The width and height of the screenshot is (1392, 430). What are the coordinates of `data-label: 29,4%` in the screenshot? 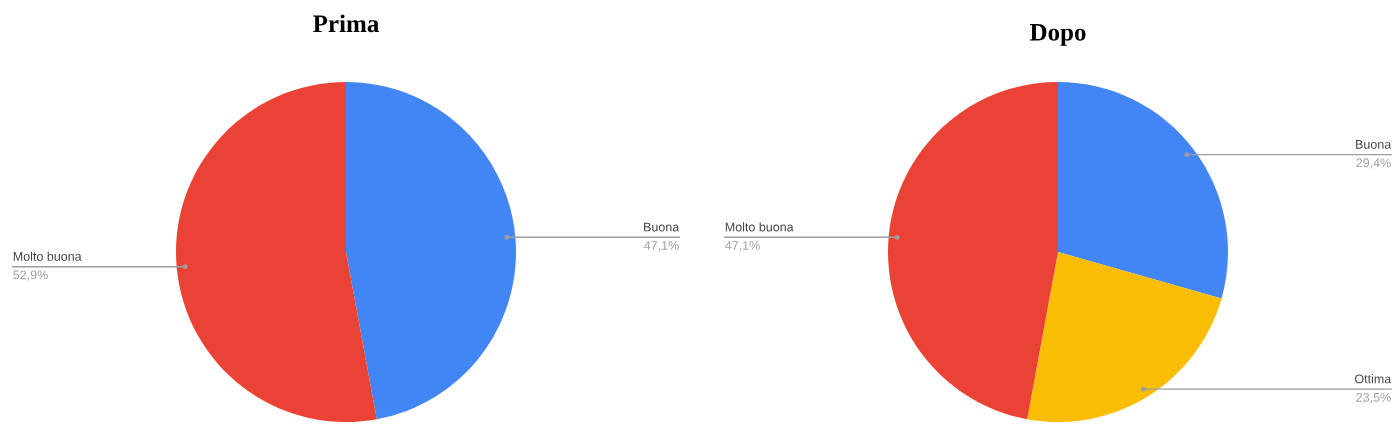 It's located at (1373, 163).